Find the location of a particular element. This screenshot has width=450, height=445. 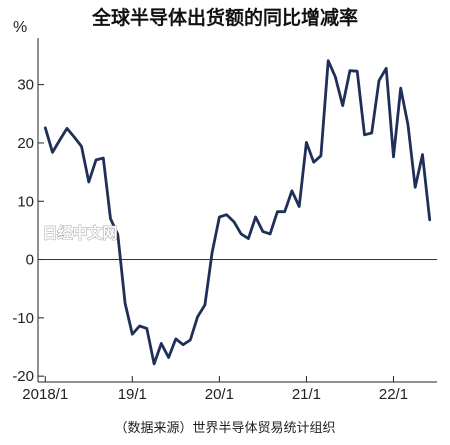

x-tick-label: 19/1 is located at coordinates (132, 394).